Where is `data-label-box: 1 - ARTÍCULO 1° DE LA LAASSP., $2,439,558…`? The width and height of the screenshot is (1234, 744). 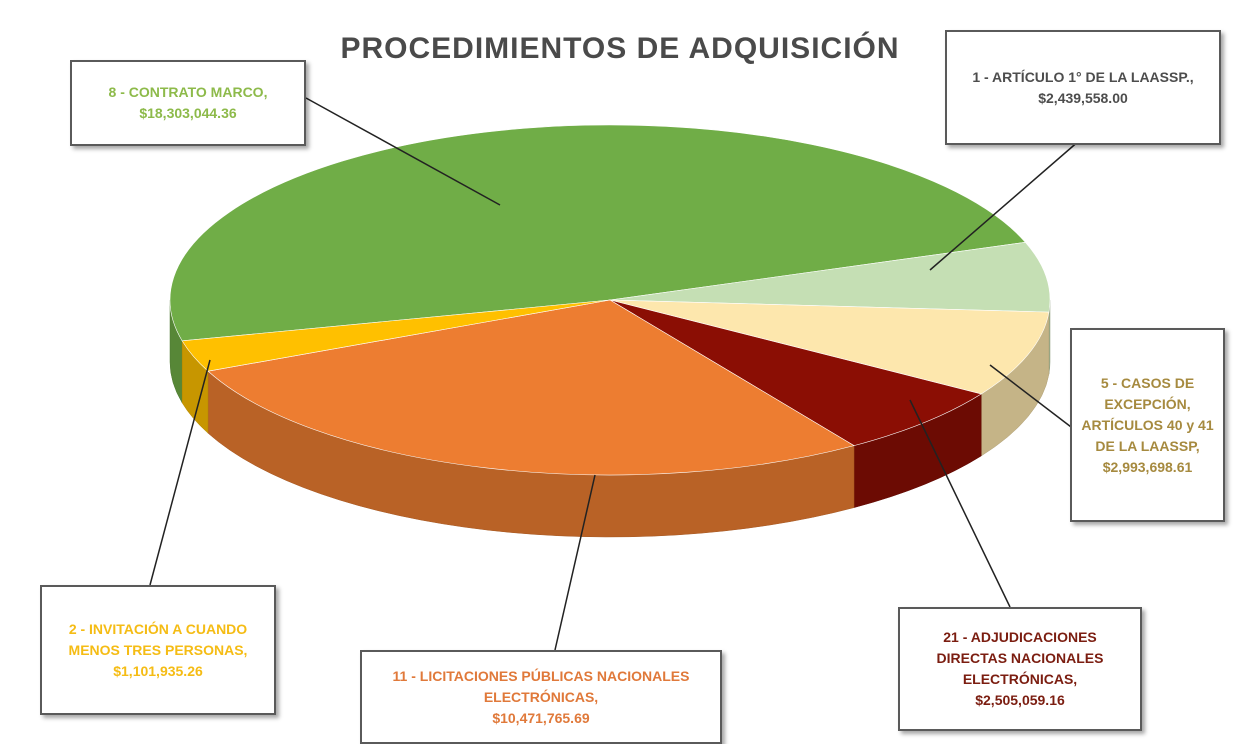 data-label-box: 1 - ARTÍCULO 1° DE LA LAASSP., $2,439,558… is located at coordinates (1083, 87).